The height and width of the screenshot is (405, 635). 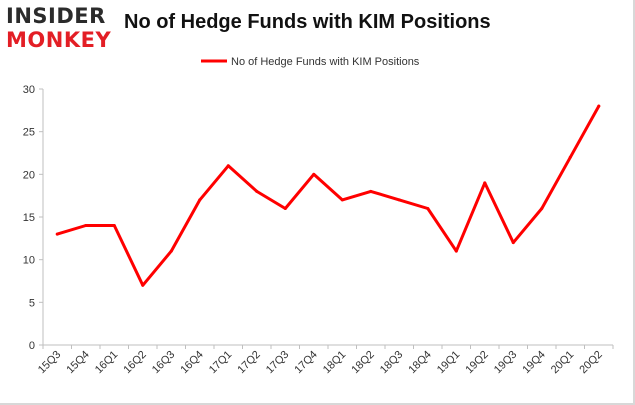 I want to click on legend-label: No of Hedge Funds with KIM Positions, so click(x=325, y=62).